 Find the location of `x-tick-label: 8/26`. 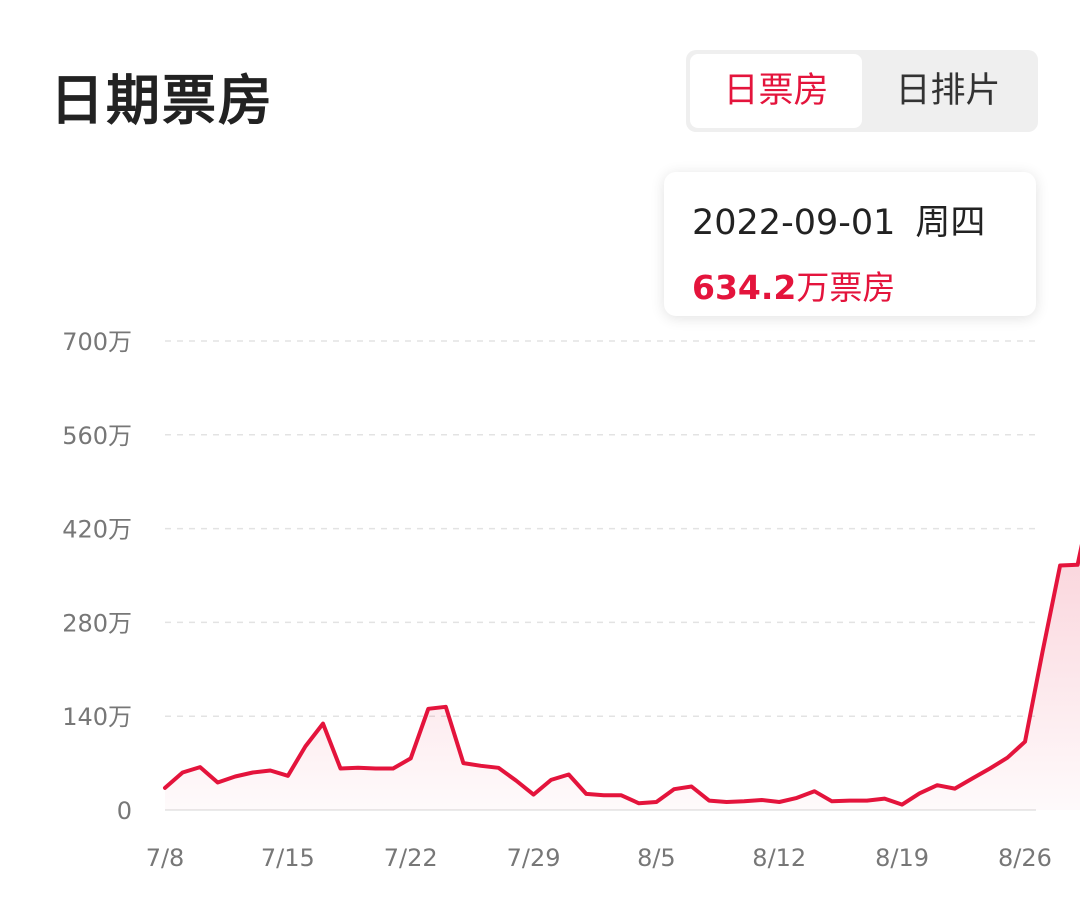

x-tick-label: 8/26 is located at coordinates (1025, 858).